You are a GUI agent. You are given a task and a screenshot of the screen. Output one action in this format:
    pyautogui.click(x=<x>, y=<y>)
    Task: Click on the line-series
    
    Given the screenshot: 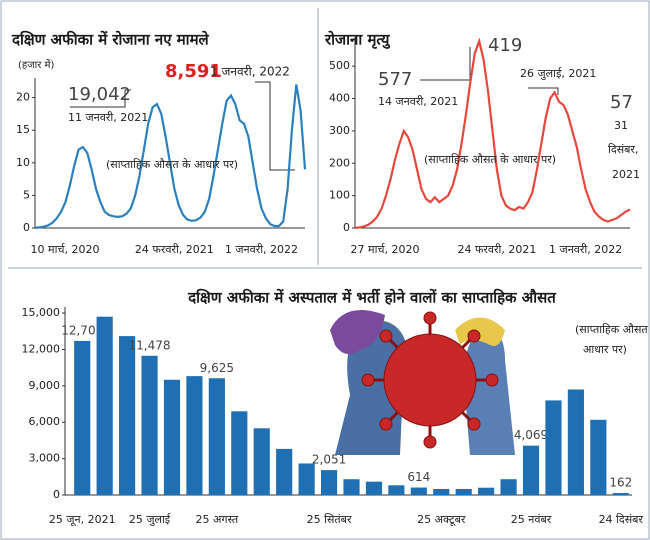 What is the action you would take?
    pyautogui.click(x=170, y=157)
    